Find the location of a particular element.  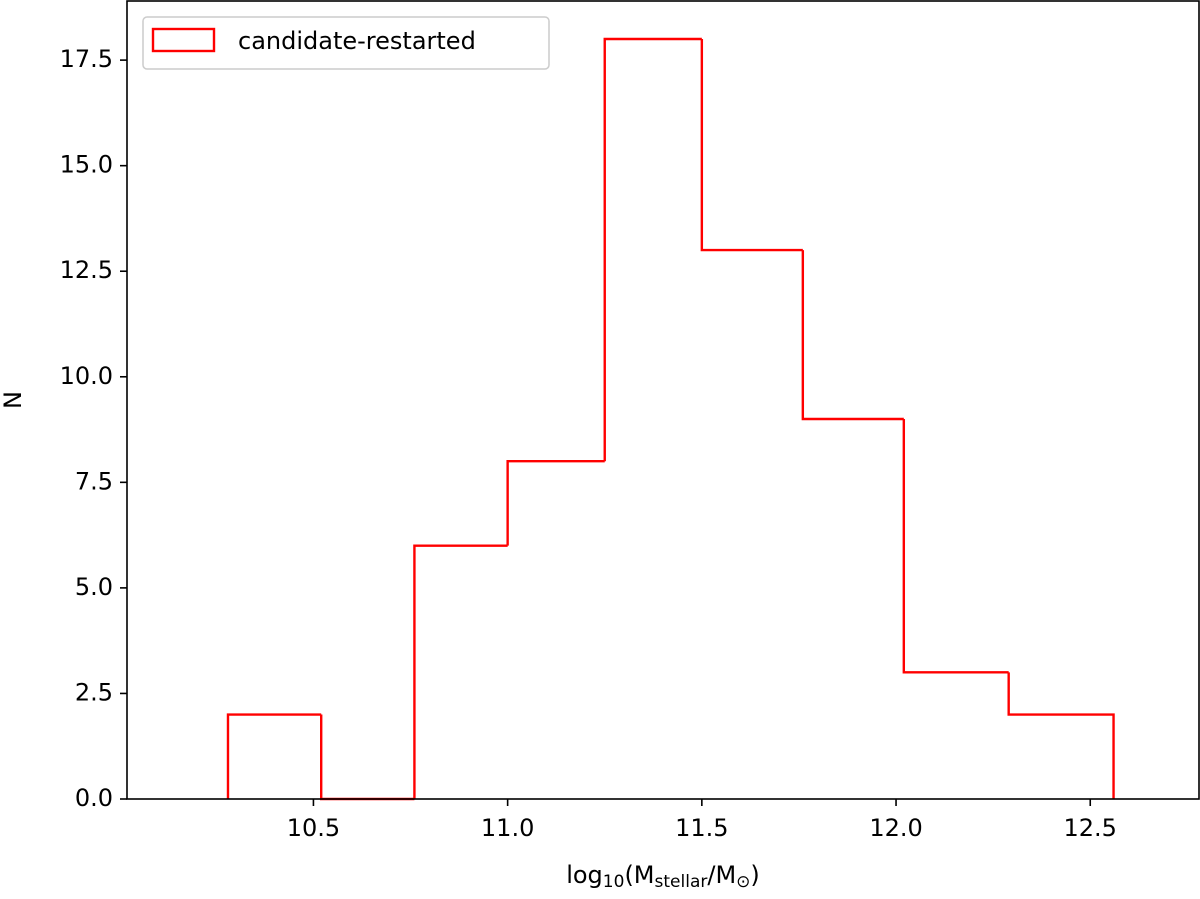

x-axis-label: log10(Mstellar/M⊙) is located at coordinates (663, 876).